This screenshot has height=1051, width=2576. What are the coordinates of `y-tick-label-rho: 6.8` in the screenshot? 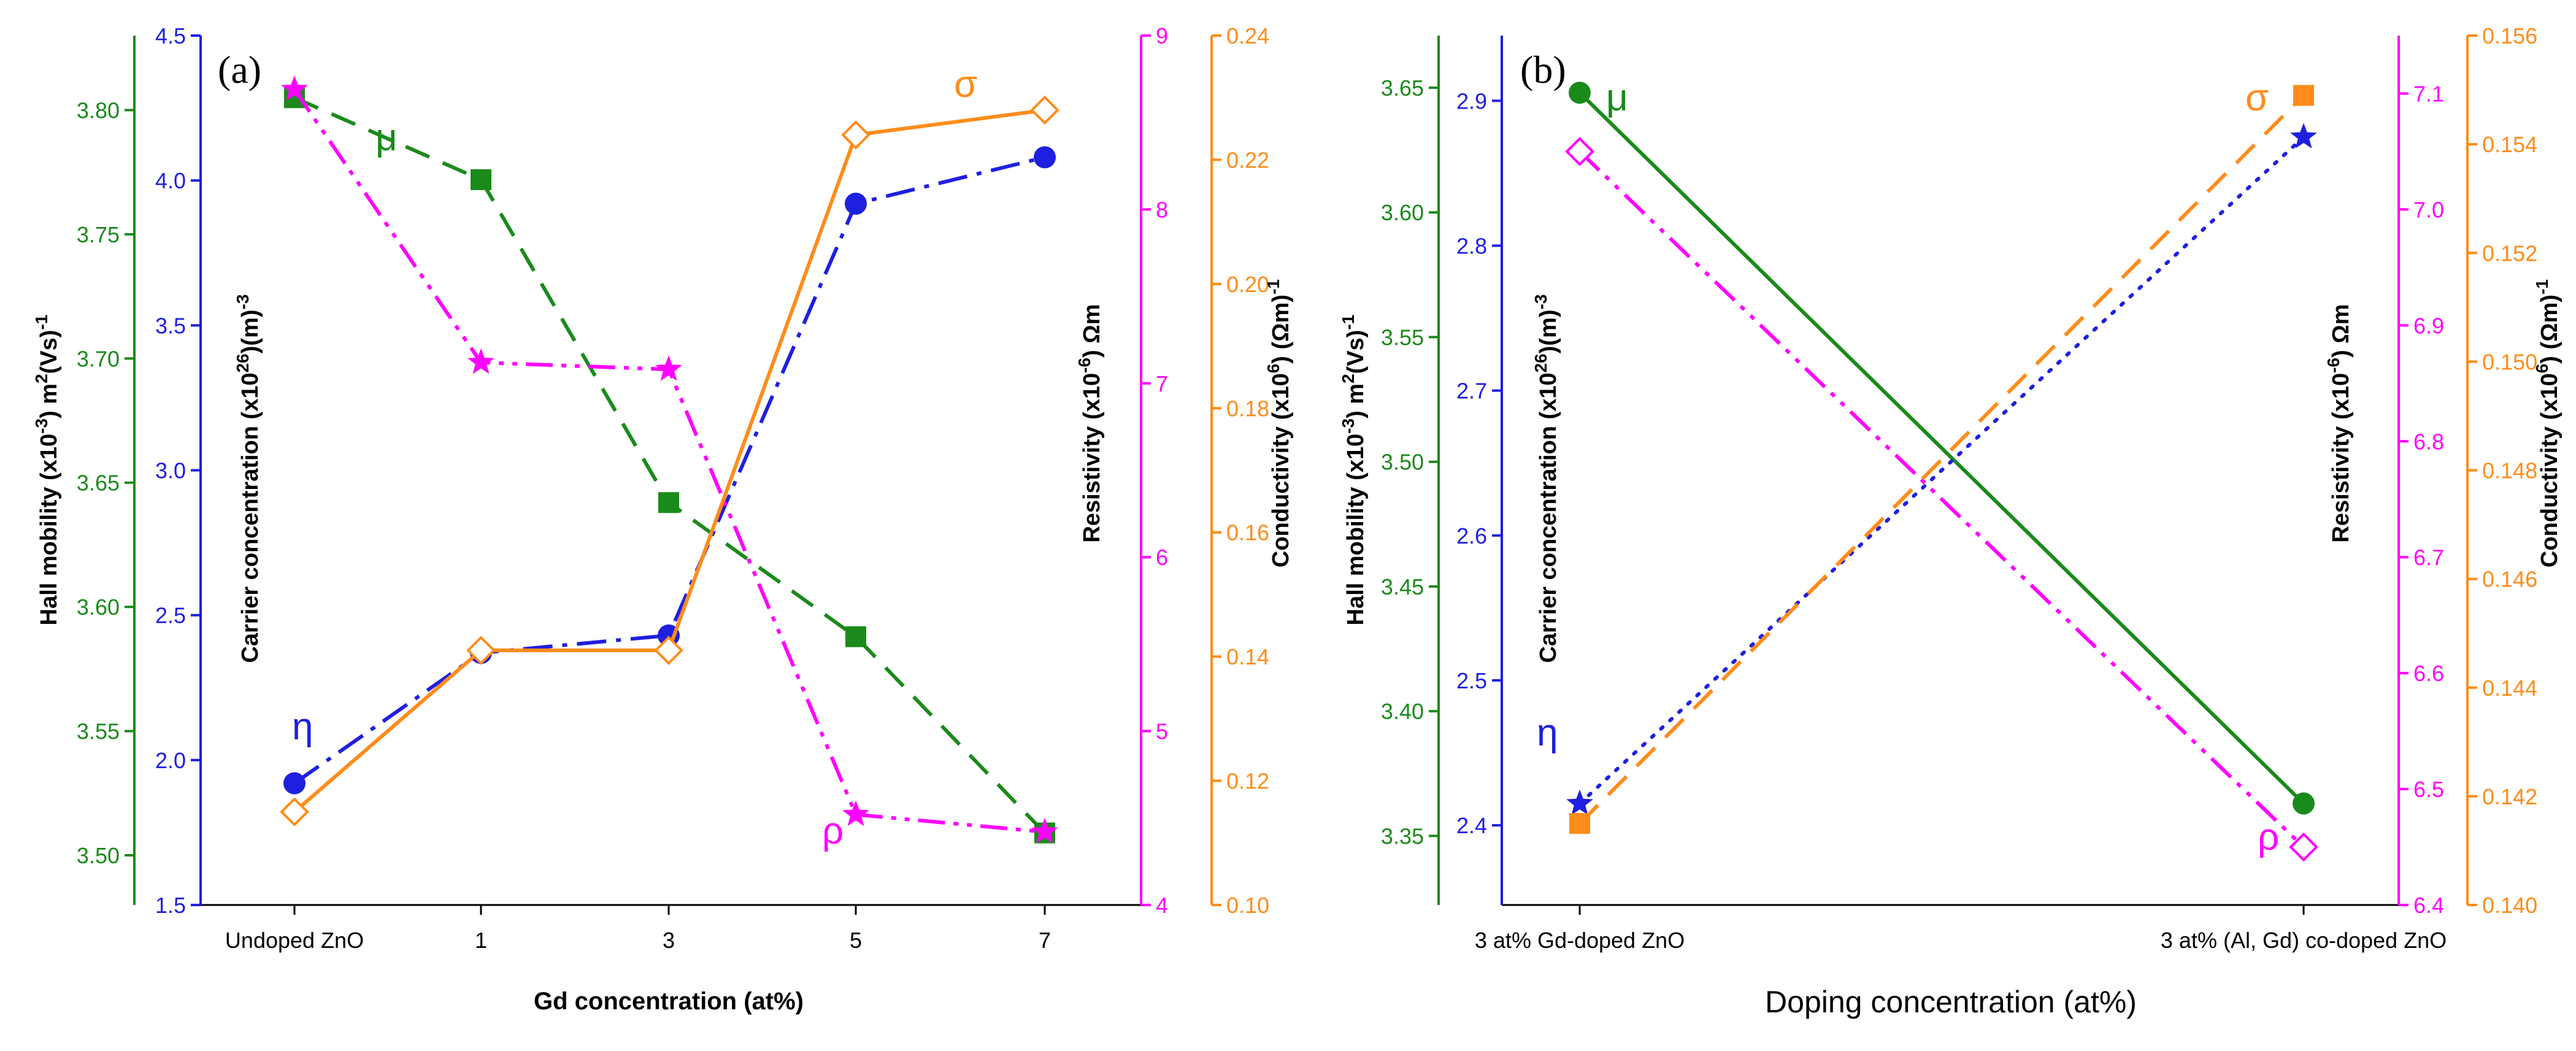 It's located at (2429, 441).